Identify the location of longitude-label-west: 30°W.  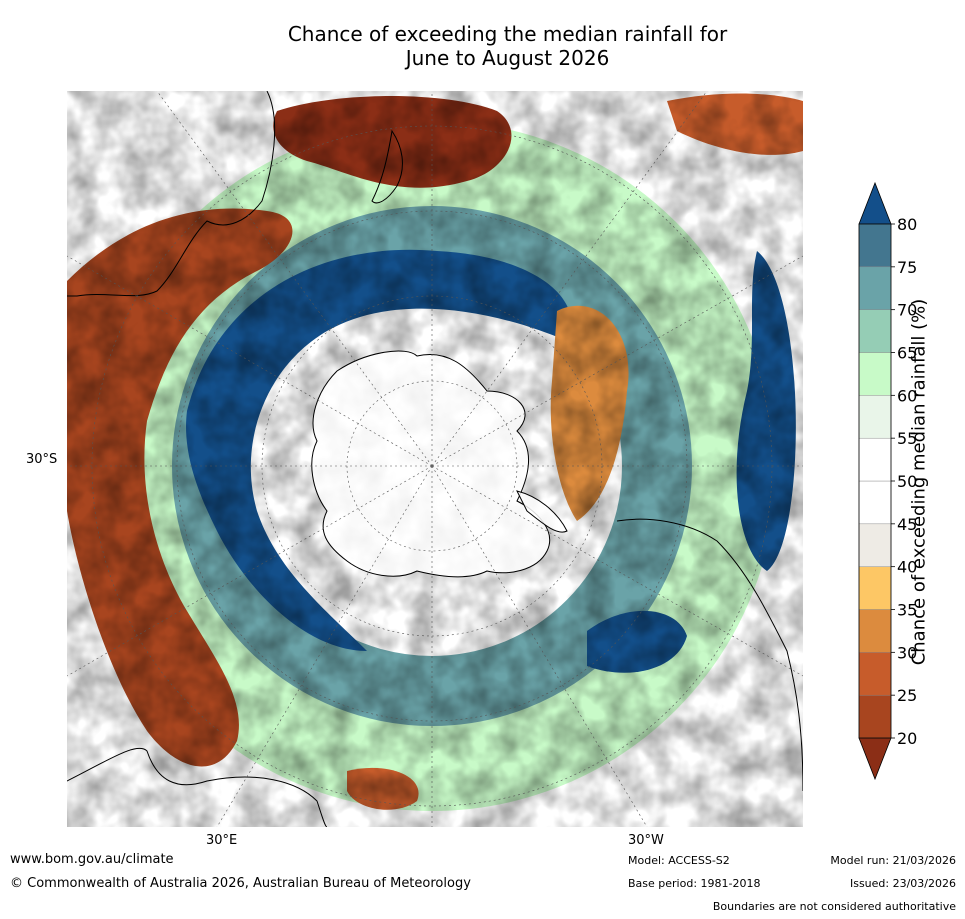
(646, 840).